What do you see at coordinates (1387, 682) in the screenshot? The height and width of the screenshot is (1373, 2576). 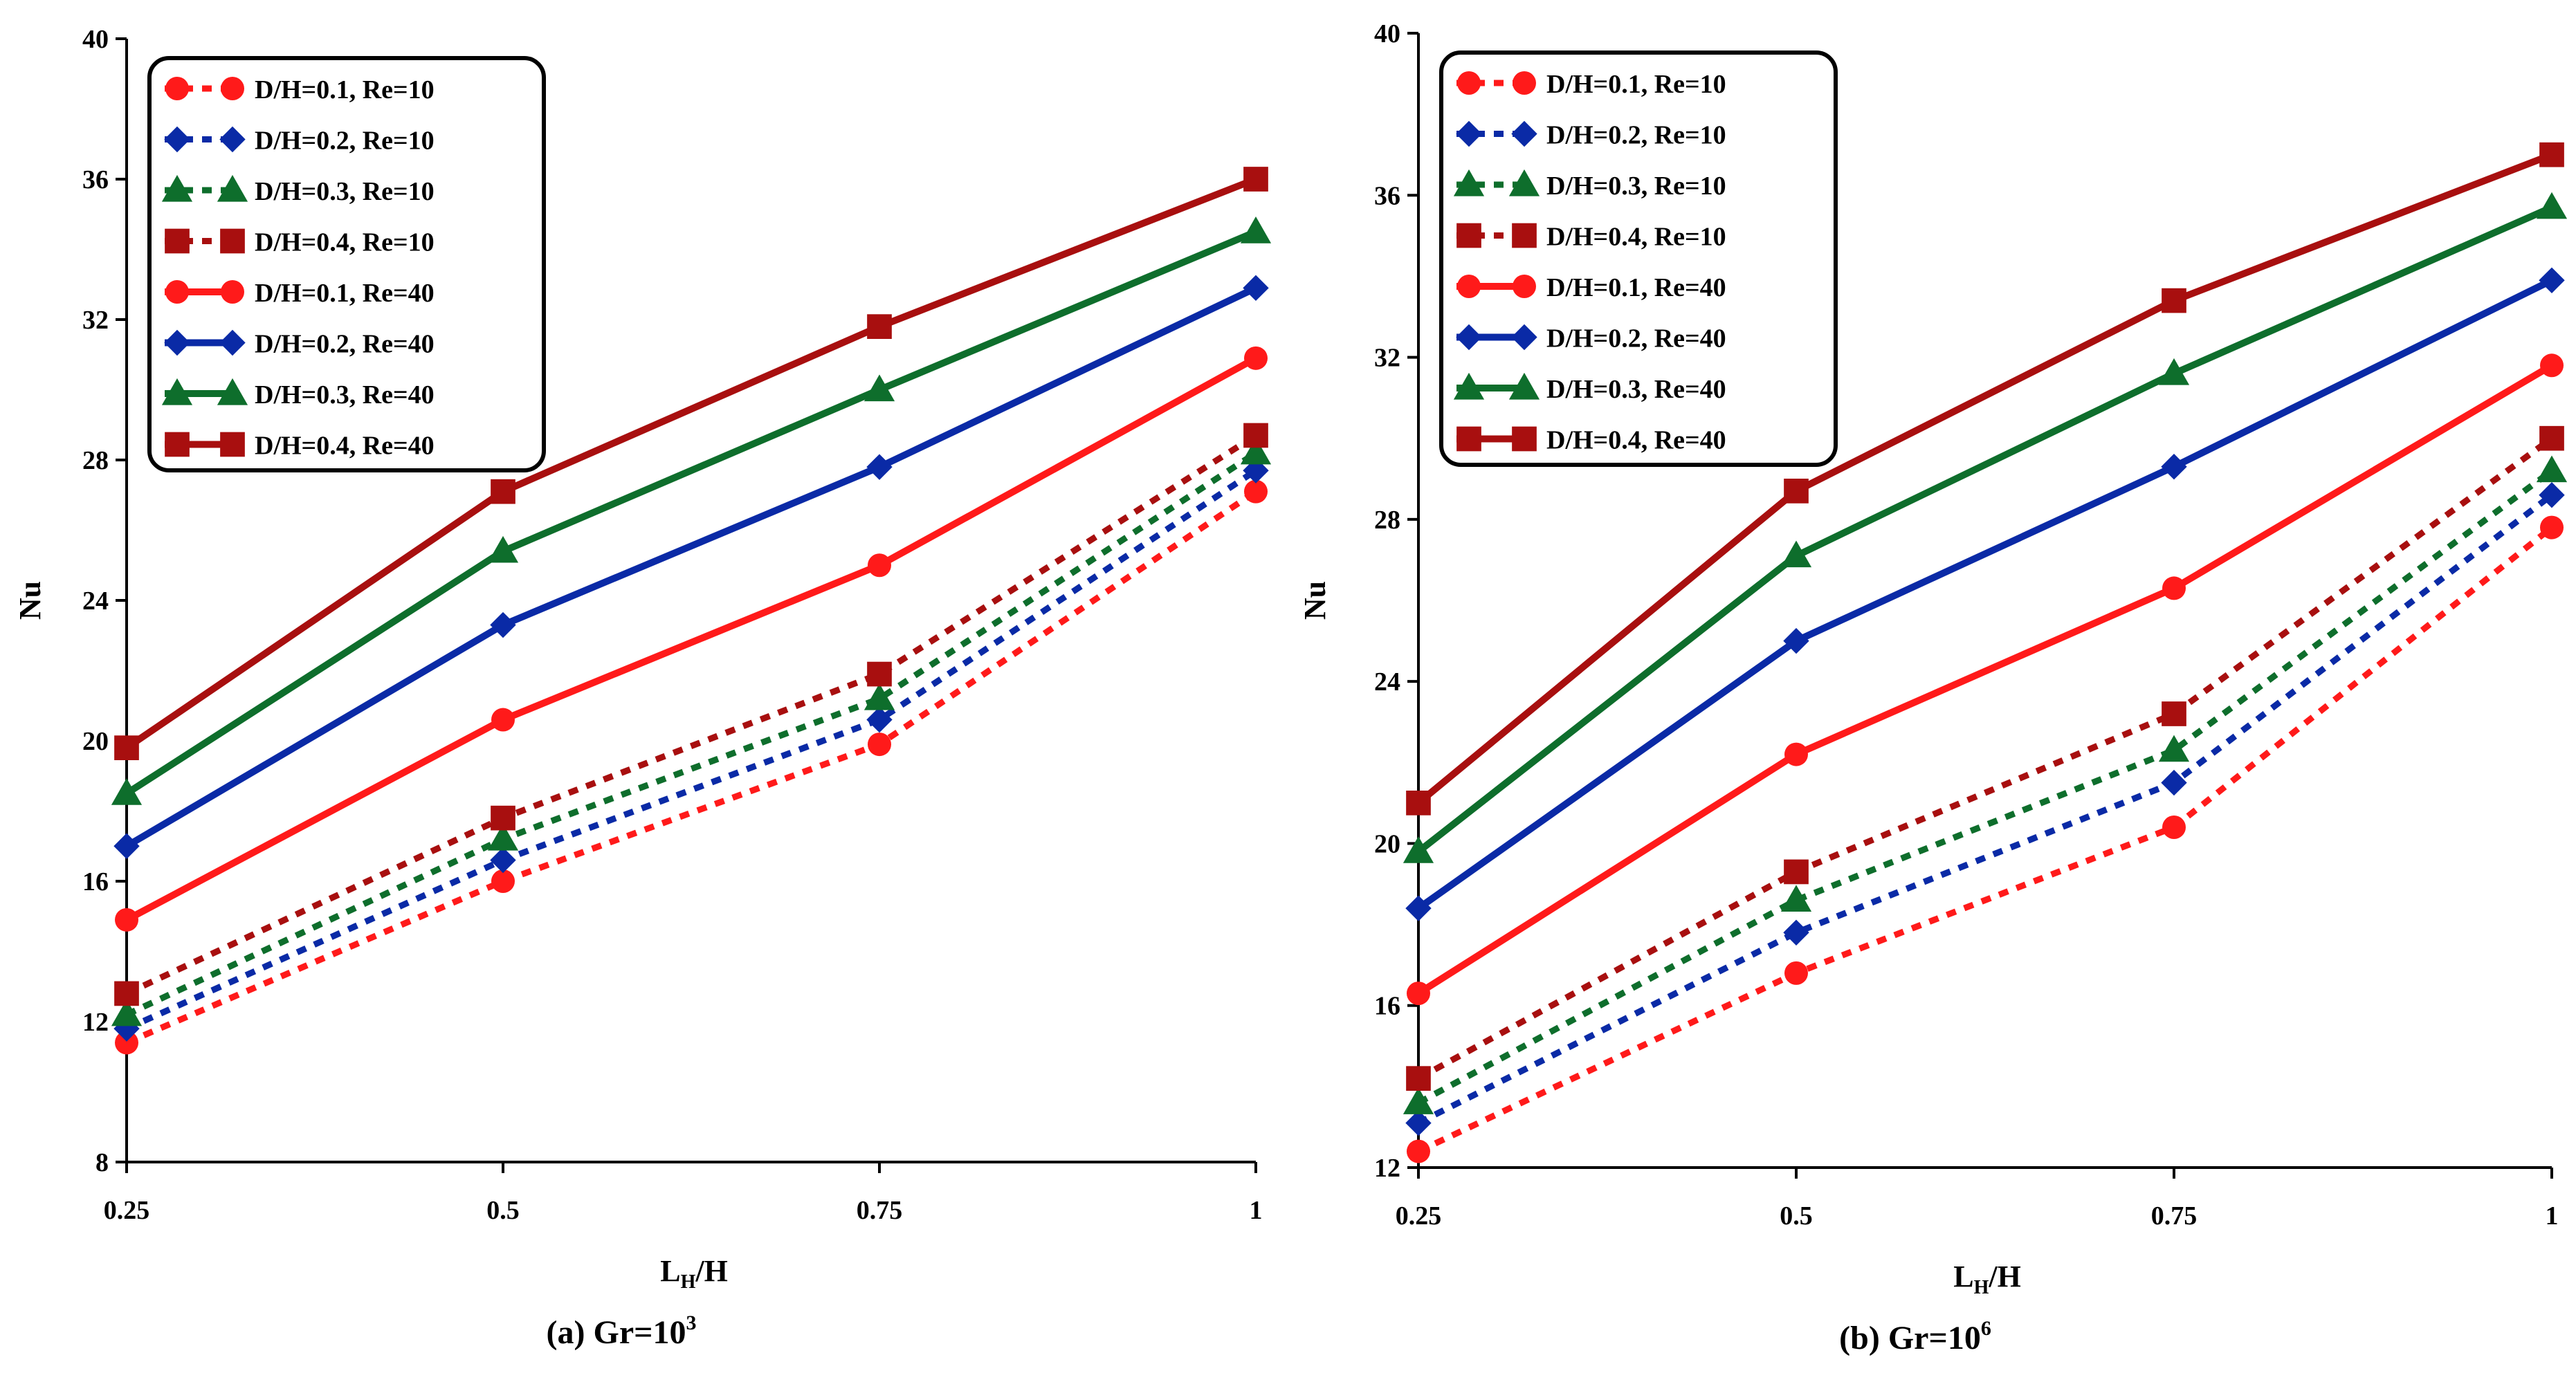 I see `y-tick-label: 24` at bounding box center [1387, 682].